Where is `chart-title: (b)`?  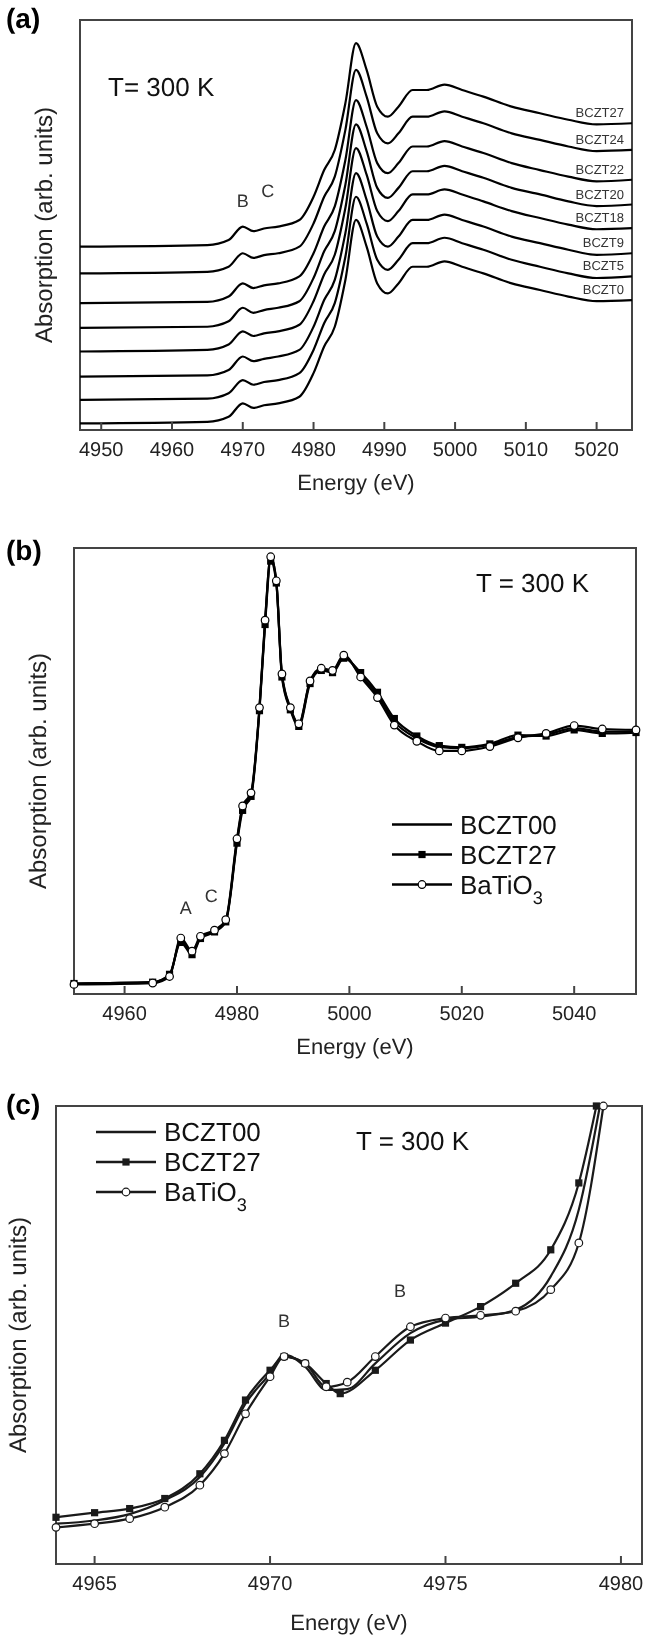 chart-title: (b) is located at coordinates (24, 550).